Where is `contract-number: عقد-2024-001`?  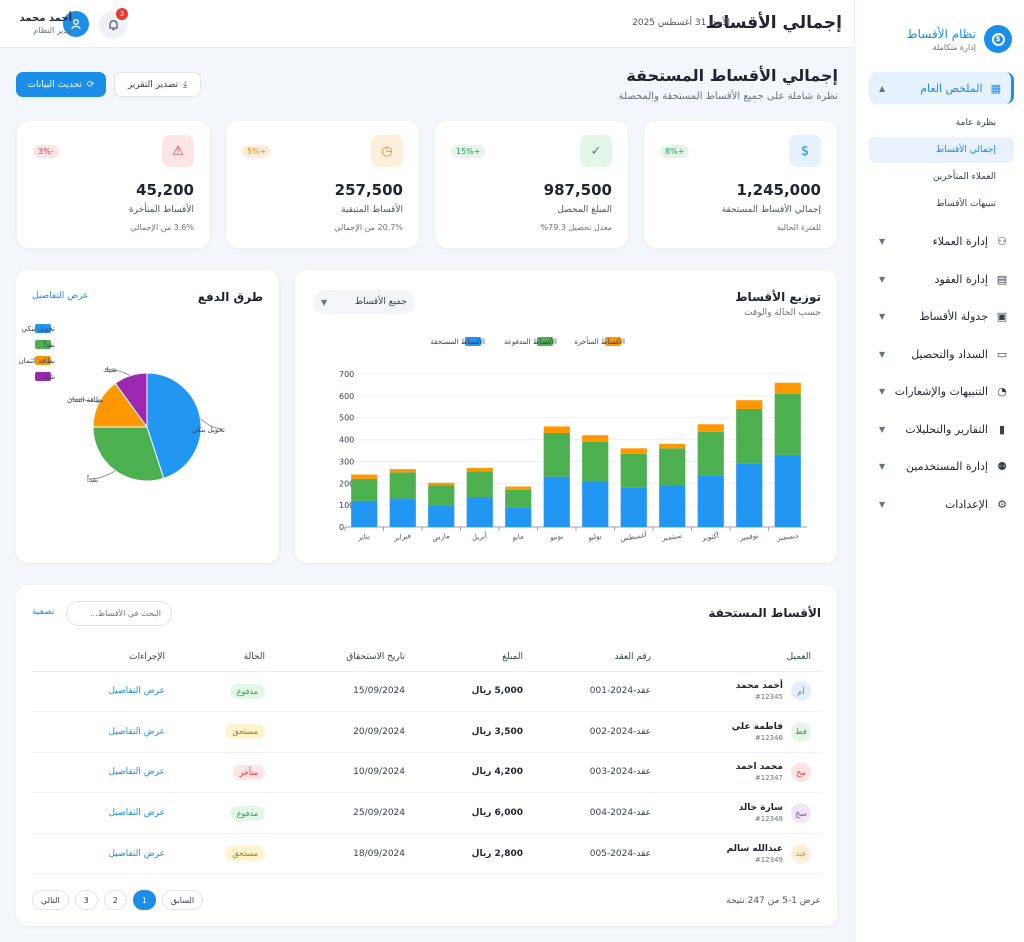
contract-number: عقد-2024-001 is located at coordinates (587, 692).